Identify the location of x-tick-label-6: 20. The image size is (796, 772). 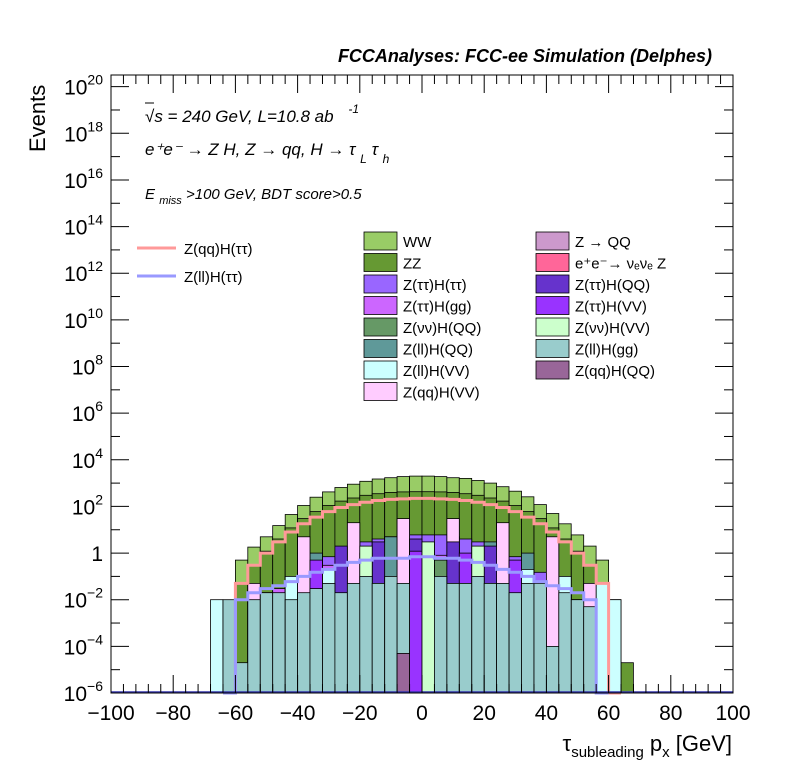
(484, 713).